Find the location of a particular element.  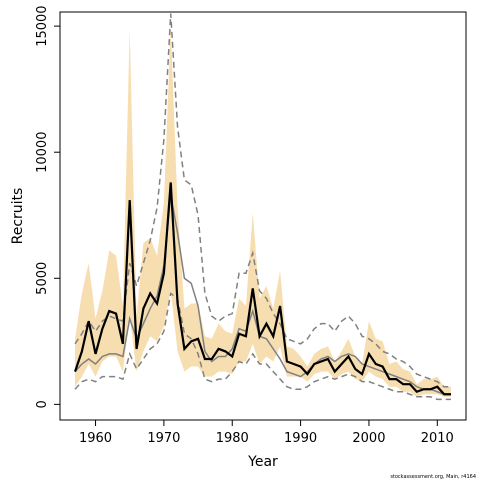

x-axis-label: Year is located at coordinates (262, 462).